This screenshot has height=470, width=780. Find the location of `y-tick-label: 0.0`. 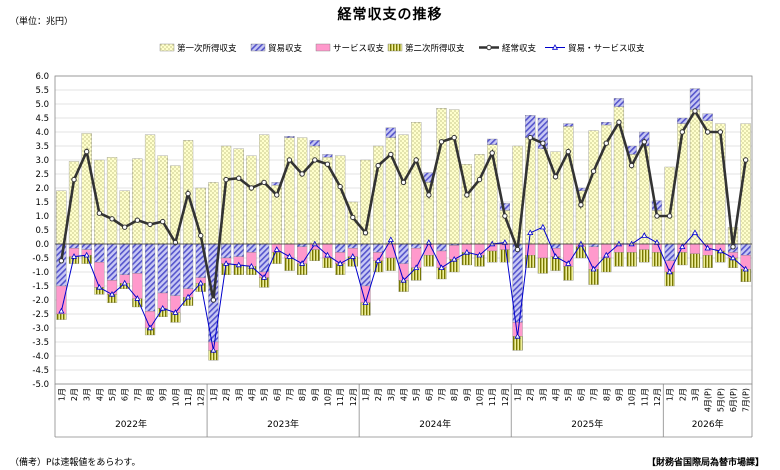

y-tick-label: 0.0 is located at coordinates (42, 245).